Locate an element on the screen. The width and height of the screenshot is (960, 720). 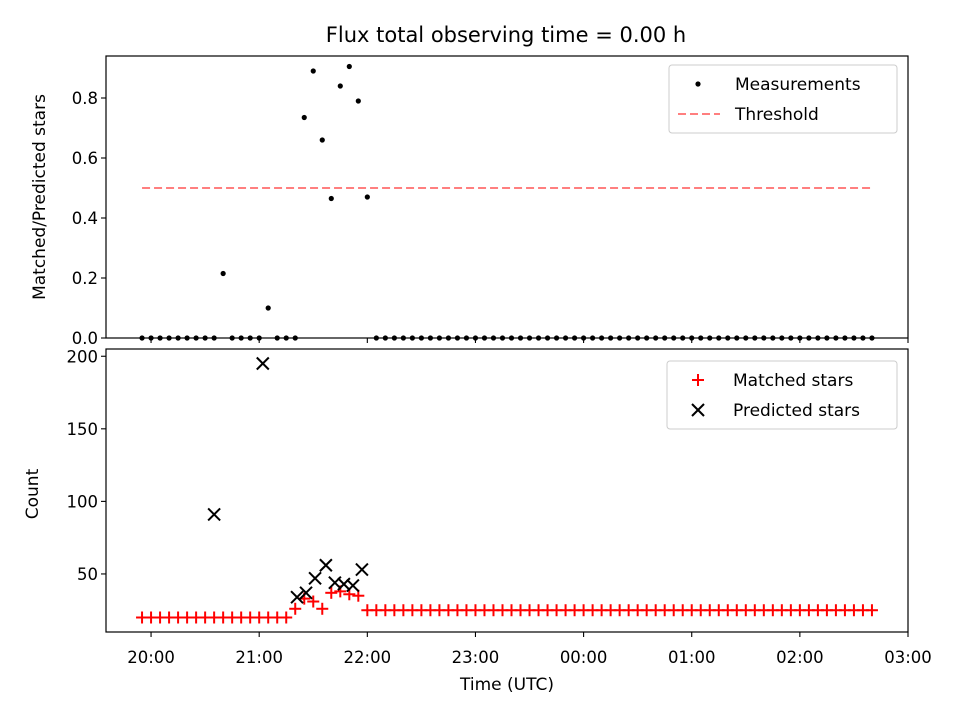
figure-title: Flux total observing time = 0.00 h is located at coordinates (506, 35).